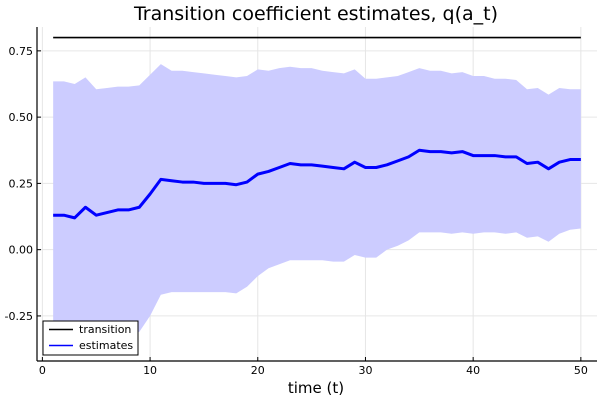  I want to click on legend-label-estimates: estimates, so click(106, 345).